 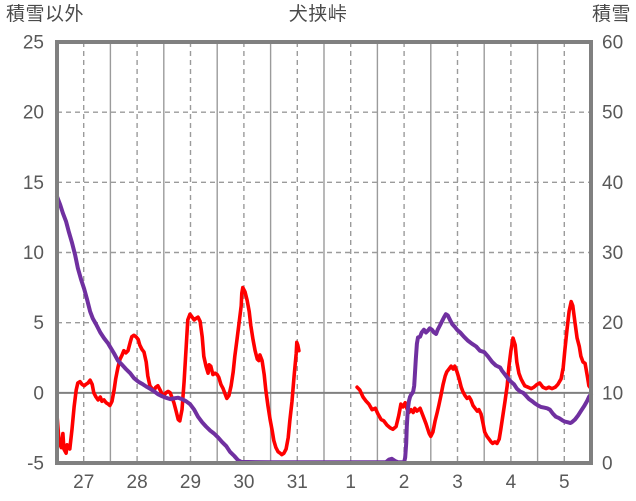 What do you see at coordinates (607, 464) in the screenshot?
I see `right-axis-tick-label: 0` at bounding box center [607, 464].